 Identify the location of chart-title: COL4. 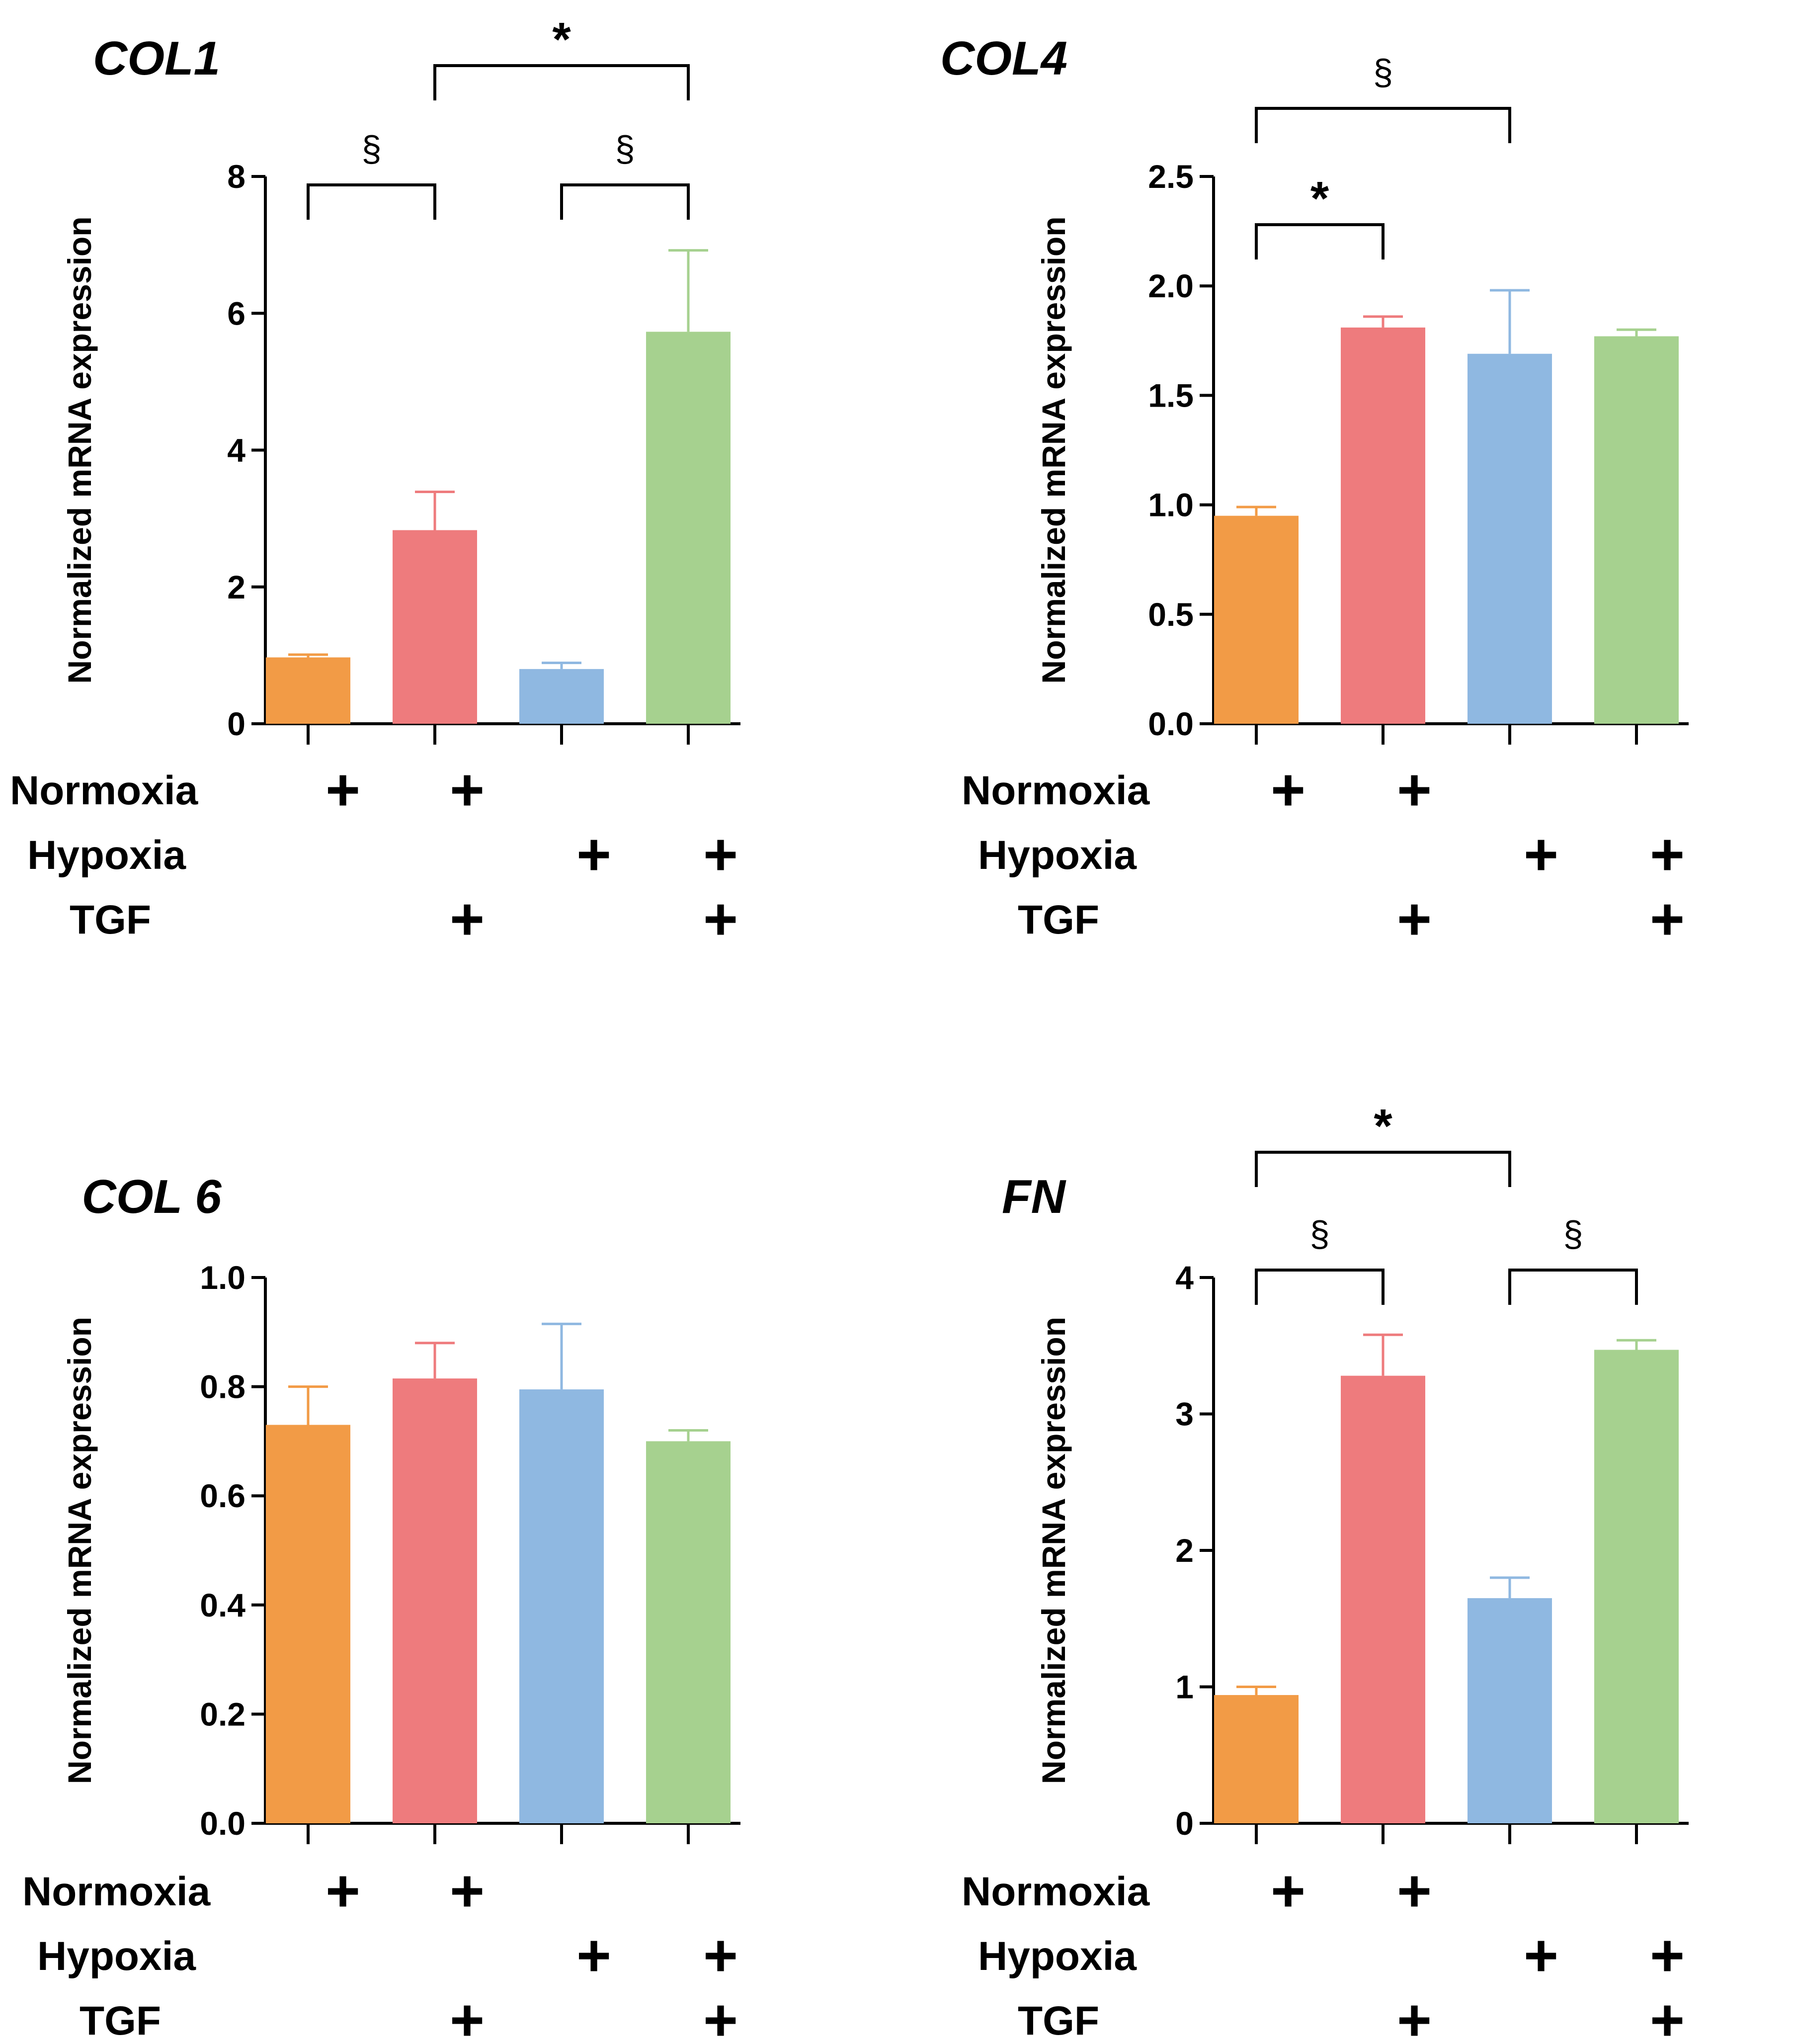
(1003, 59).